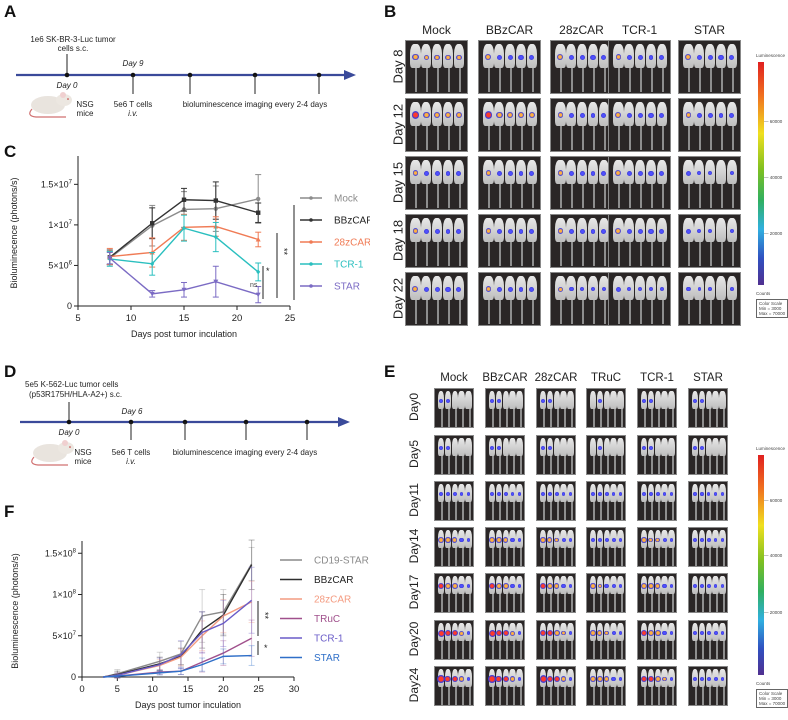 Image resolution: width=788 pixels, height=720 pixels. Describe the element at coordinates (152, 689) in the screenshot. I see `x-tick-label: 10` at that location.